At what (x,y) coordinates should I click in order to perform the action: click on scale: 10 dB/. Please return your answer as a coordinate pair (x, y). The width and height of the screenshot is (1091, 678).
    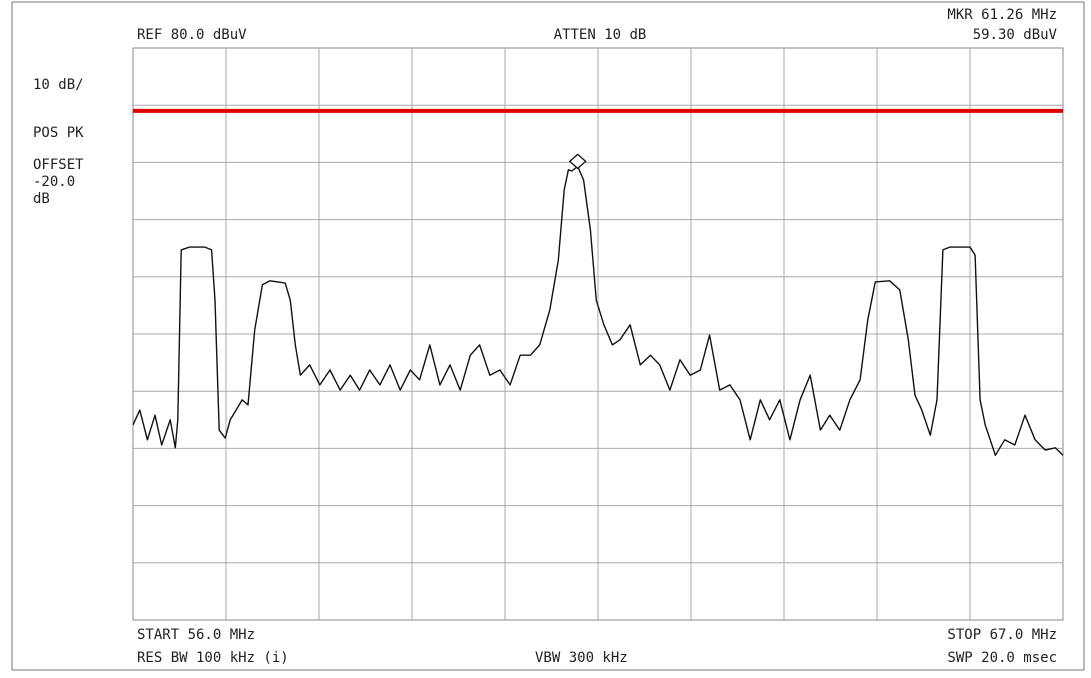
    Looking at the image, I should click on (58, 85).